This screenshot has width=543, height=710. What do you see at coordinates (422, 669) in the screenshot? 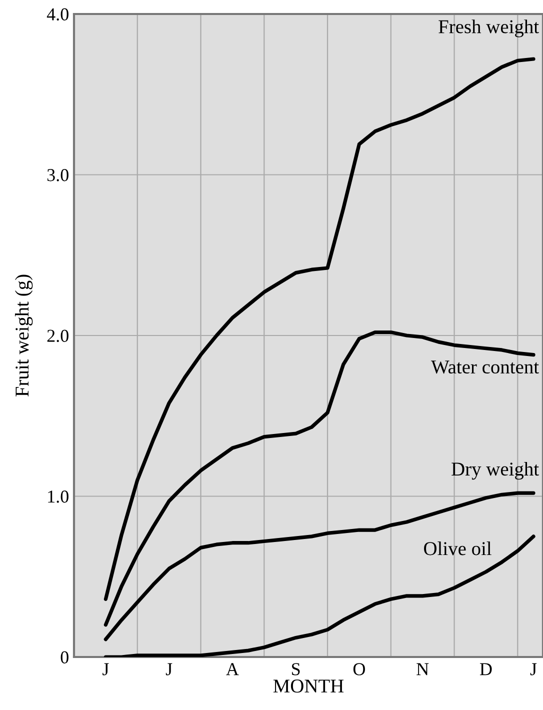
I see `x-tick-label: N` at bounding box center [422, 669].